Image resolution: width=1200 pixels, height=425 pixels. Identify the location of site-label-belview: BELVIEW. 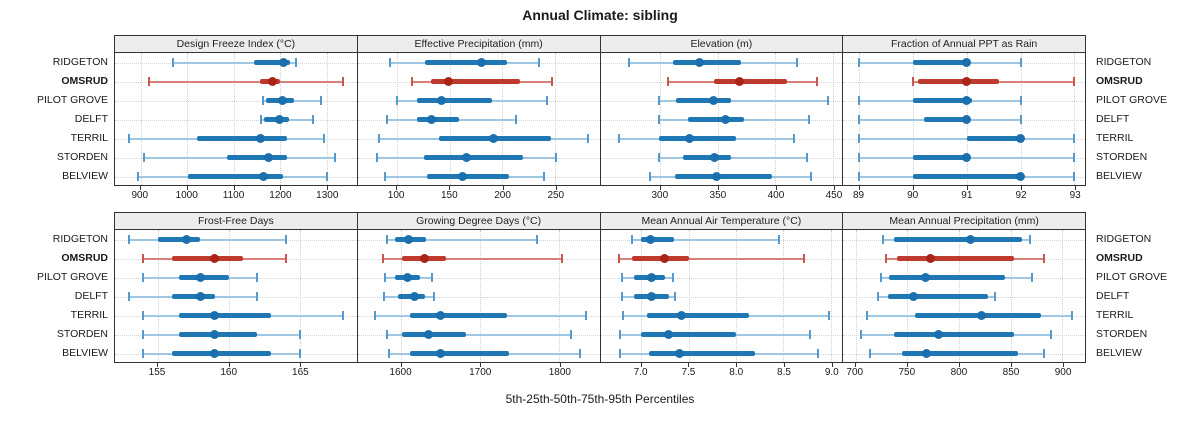
(1119, 353).